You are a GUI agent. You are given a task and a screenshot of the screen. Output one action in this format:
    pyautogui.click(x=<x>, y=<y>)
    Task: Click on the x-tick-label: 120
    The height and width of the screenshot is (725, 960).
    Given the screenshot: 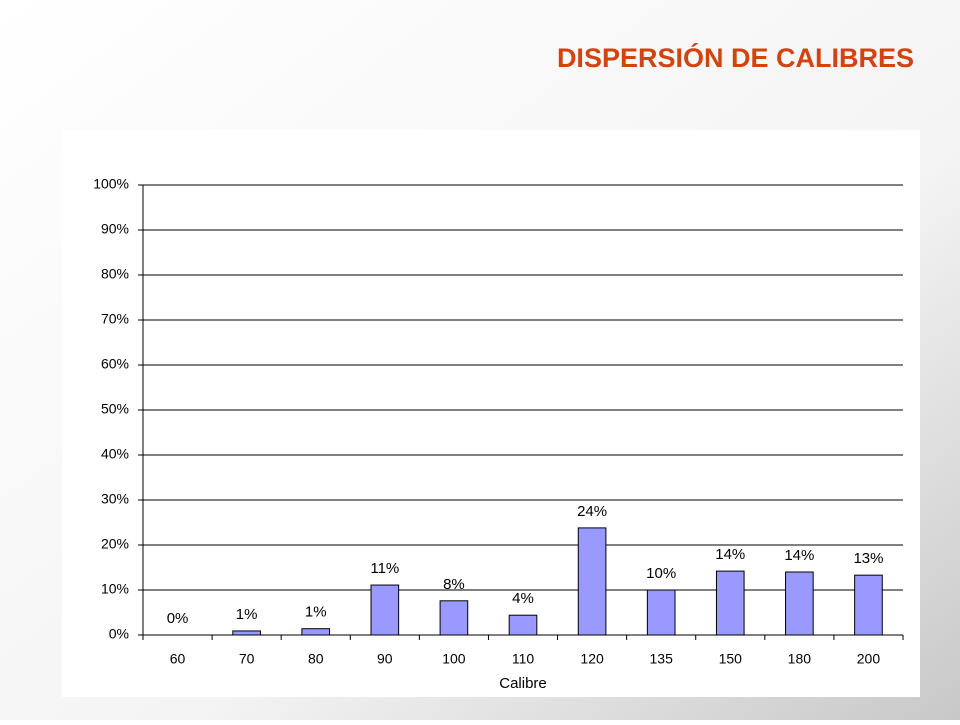 What is the action you would take?
    pyautogui.click(x=592, y=659)
    